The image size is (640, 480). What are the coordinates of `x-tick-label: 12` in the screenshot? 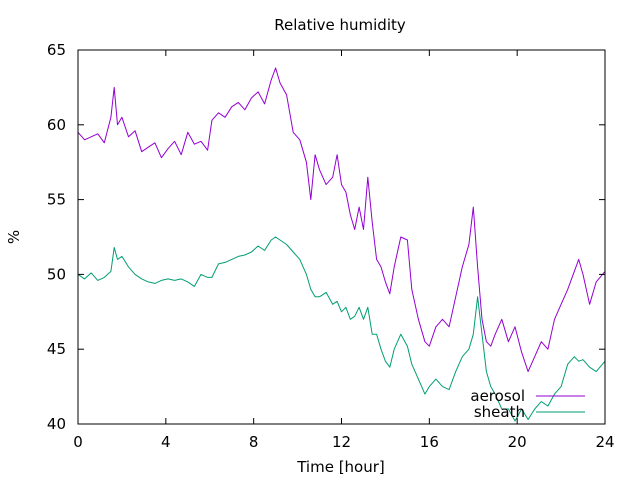 It's located at (341, 442).